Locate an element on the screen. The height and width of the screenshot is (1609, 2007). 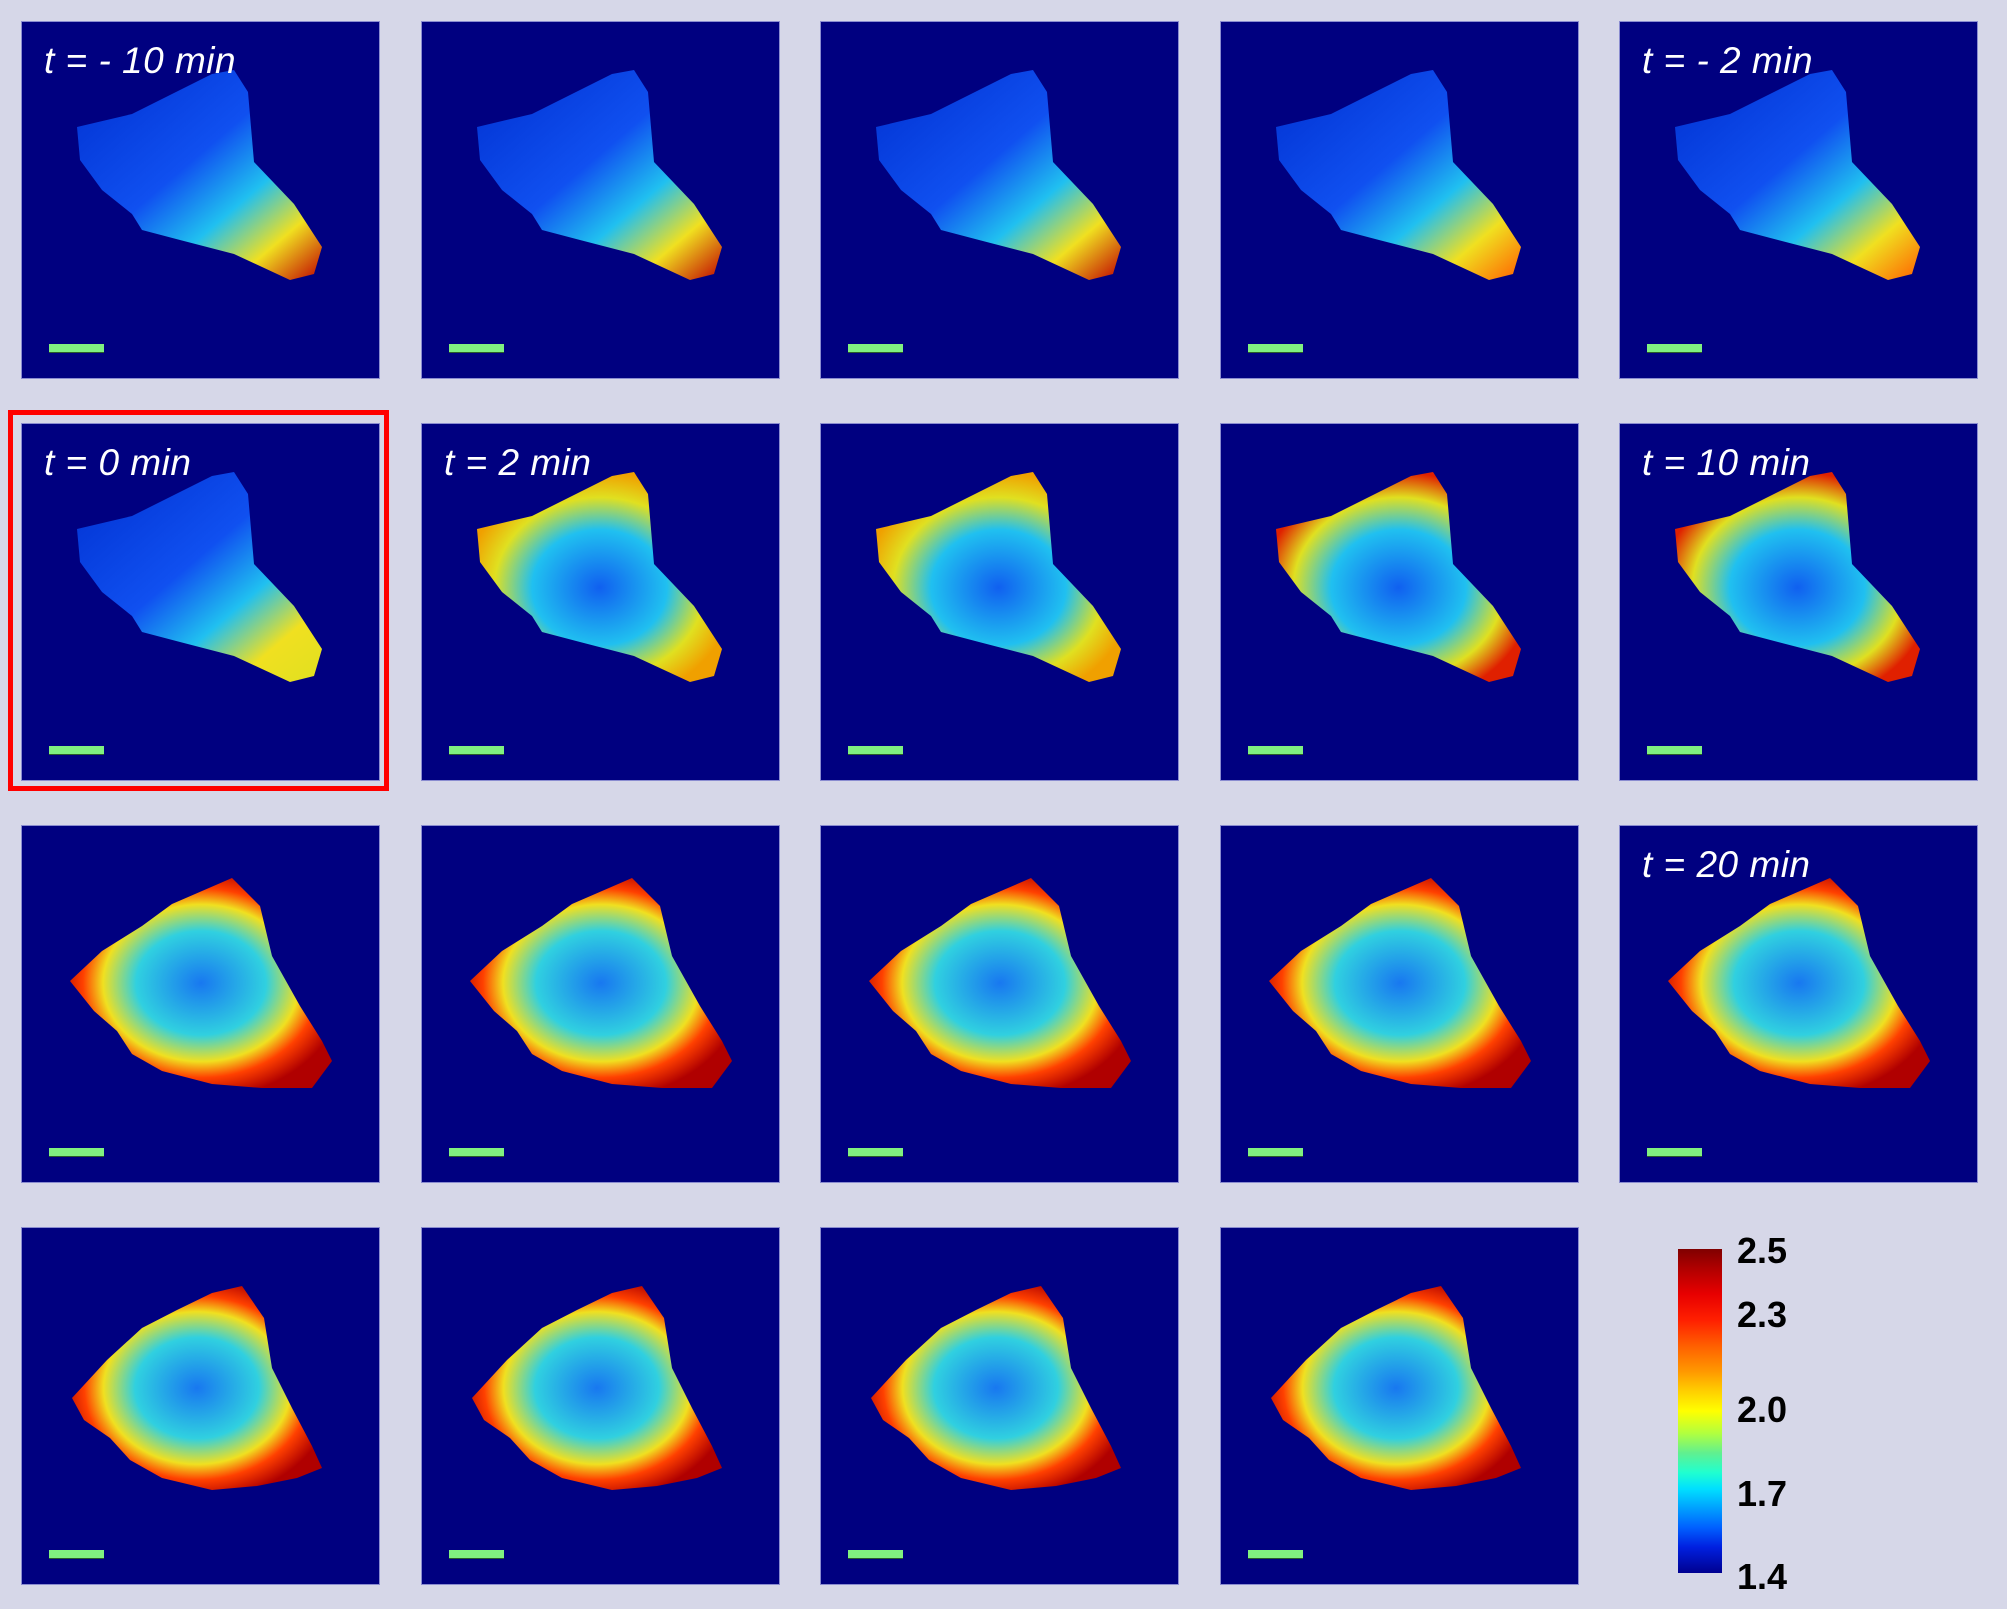
image-panel: t = - 10 min is located at coordinates (200, 200).